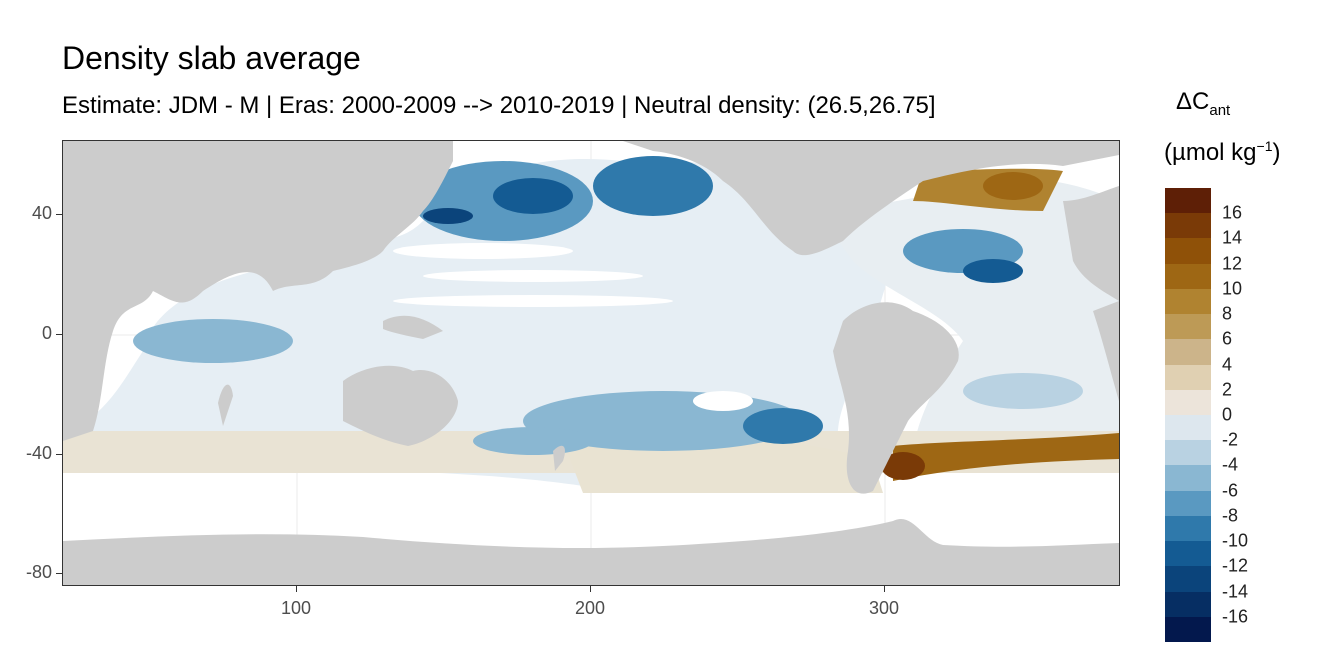  I want to click on land-north-america, so click(871, 198).